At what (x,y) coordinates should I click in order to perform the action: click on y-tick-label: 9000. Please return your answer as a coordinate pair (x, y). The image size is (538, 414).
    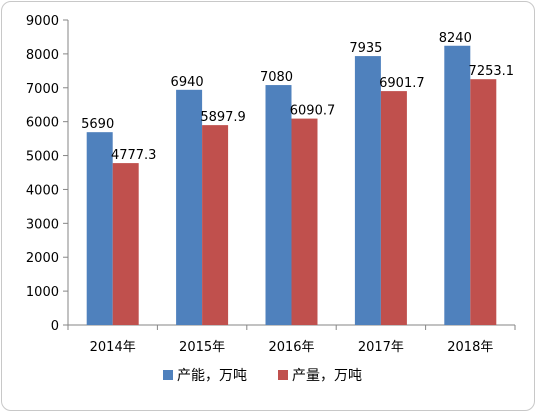
    Looking at the image, I should click on (42, 21).